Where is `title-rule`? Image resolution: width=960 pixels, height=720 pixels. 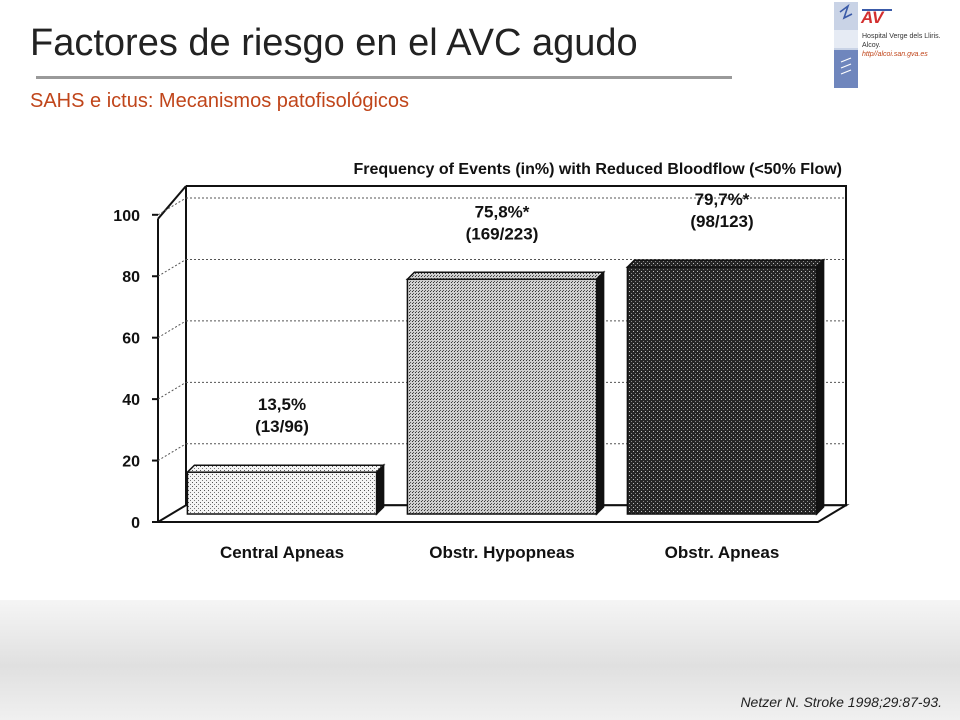 title-rule is located at coordinates (384, 77).